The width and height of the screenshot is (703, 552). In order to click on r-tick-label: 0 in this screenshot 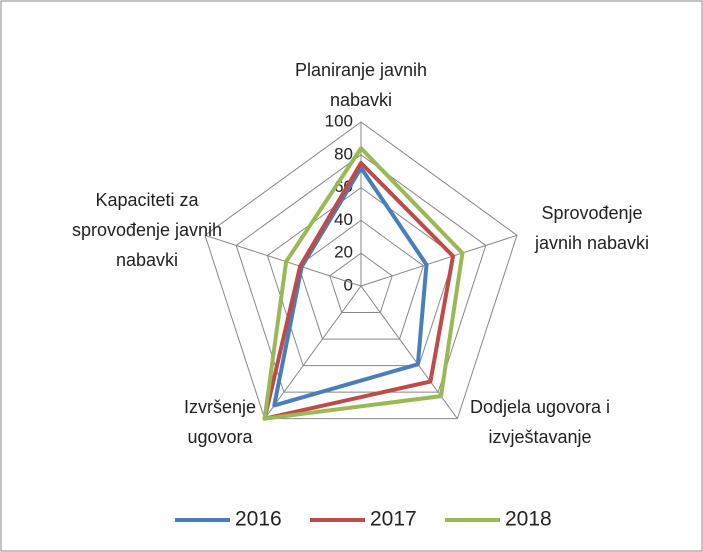, I will do `click(348, 284)`.